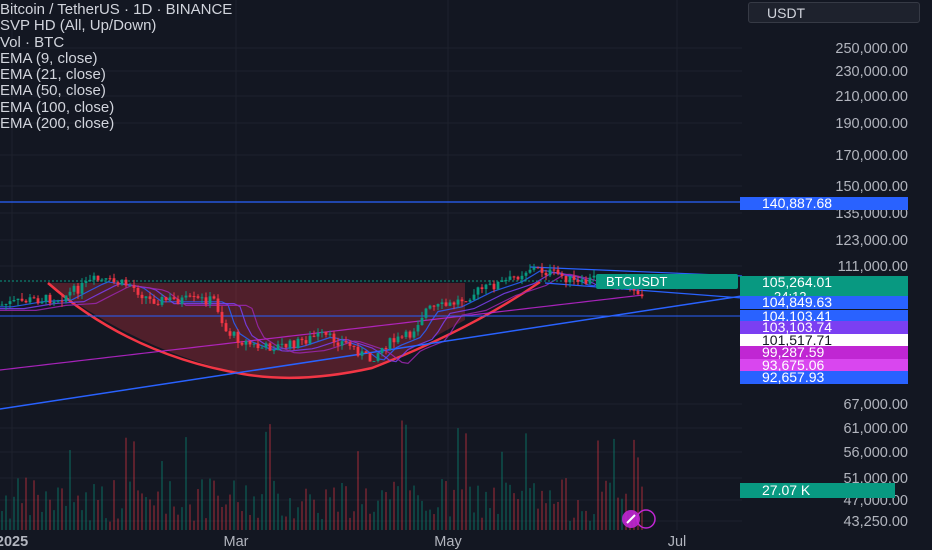  What do you see at coordinates (14, 542) in the screenshot?
I see `time-tick-label: 2025` at bounding box center [14, 542].